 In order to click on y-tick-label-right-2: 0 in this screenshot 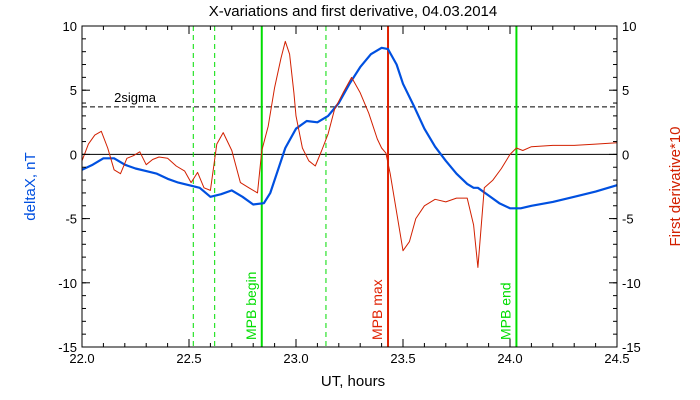, I will do `click(625, 154)`.